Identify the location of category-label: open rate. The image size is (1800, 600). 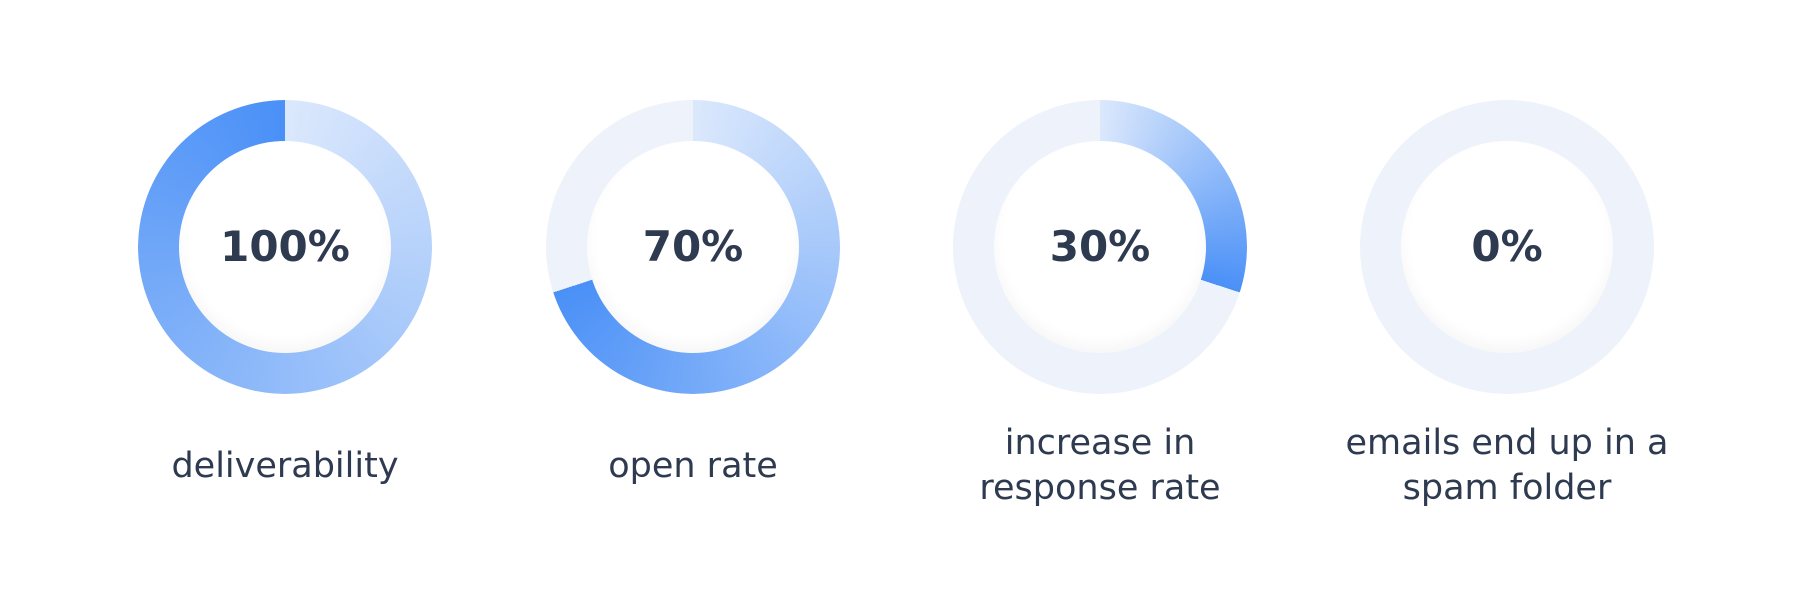
(693, 465).